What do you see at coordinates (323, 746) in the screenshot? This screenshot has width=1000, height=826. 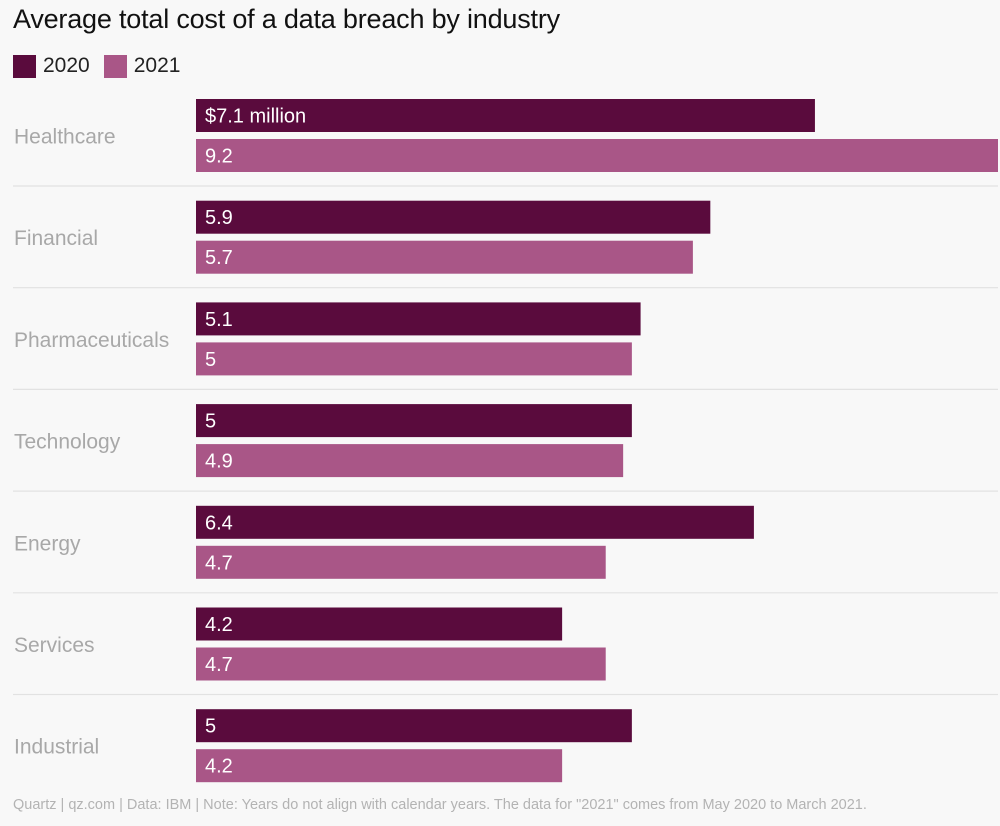 I see `category-group-industrial: Industrial 5 4.2` at bounding box center [323, 746].